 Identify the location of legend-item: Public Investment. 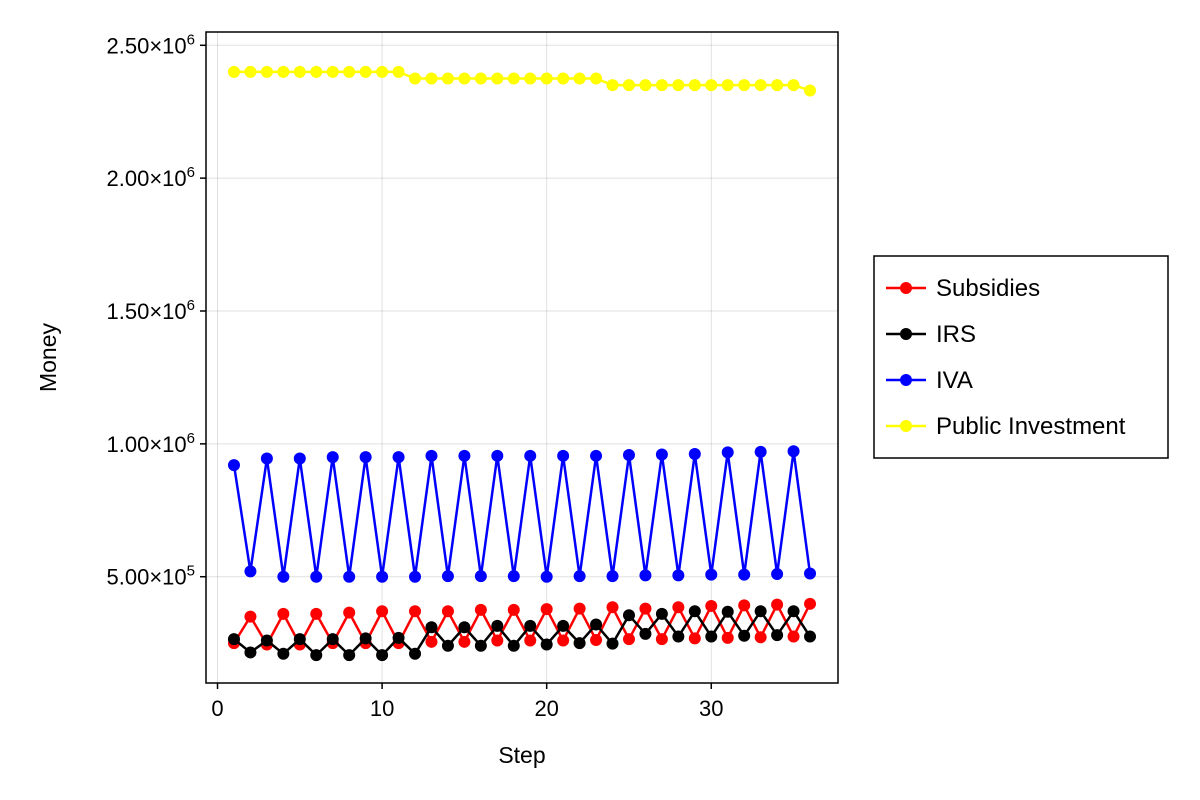
(1006, 426).